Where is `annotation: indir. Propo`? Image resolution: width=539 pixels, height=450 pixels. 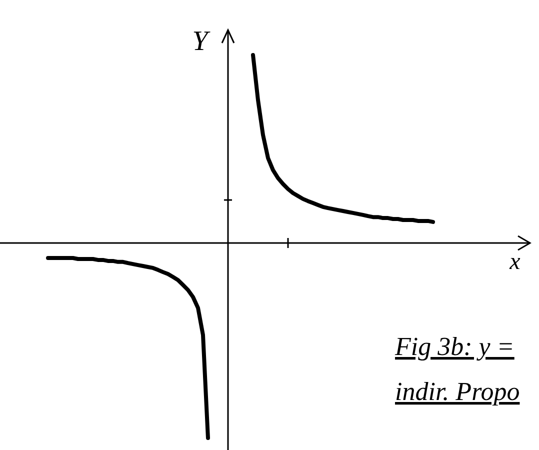 annotation: indir. Propo is located at coordinates (457, 391).